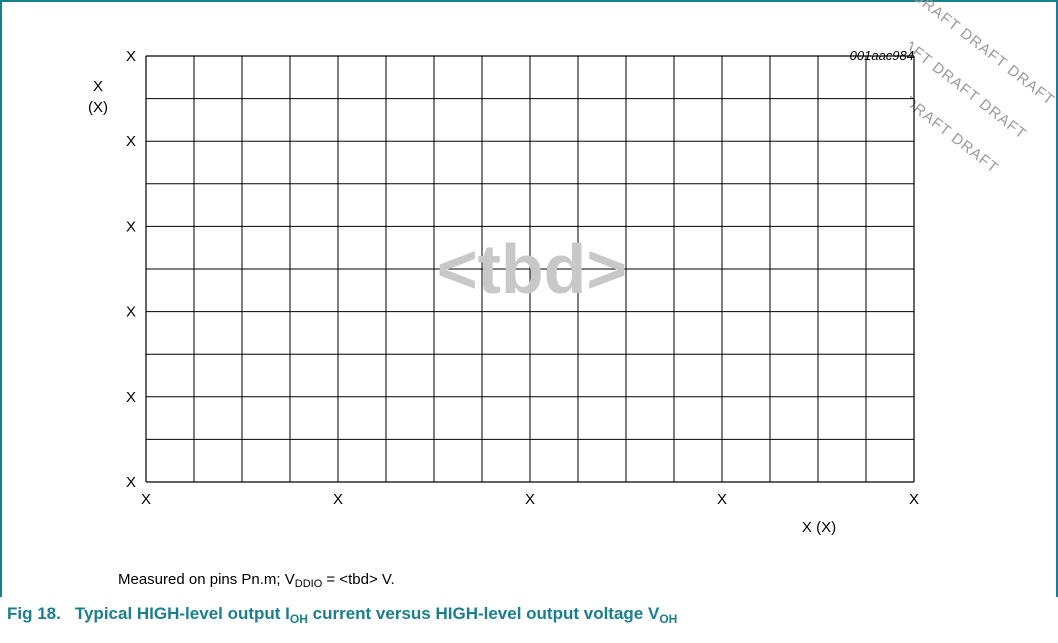 This screenshot has height=643, width=1058. Describe the element at coordinates (819, 527) in the screenshot. I see `x-axis-label: X (X)` at that location.